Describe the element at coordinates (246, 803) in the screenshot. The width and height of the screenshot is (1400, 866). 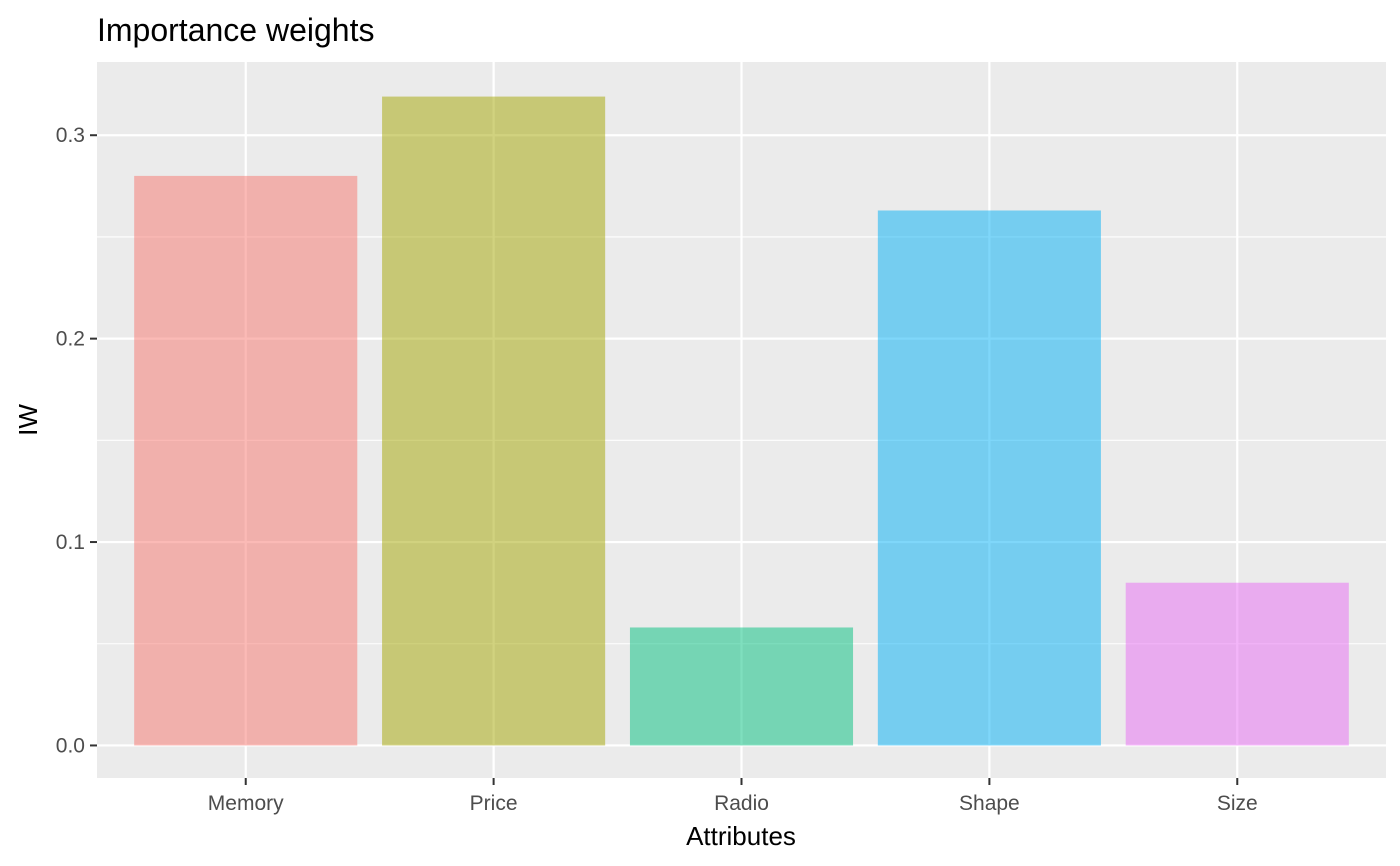
I see `x-tick-label: Memory` at that location.